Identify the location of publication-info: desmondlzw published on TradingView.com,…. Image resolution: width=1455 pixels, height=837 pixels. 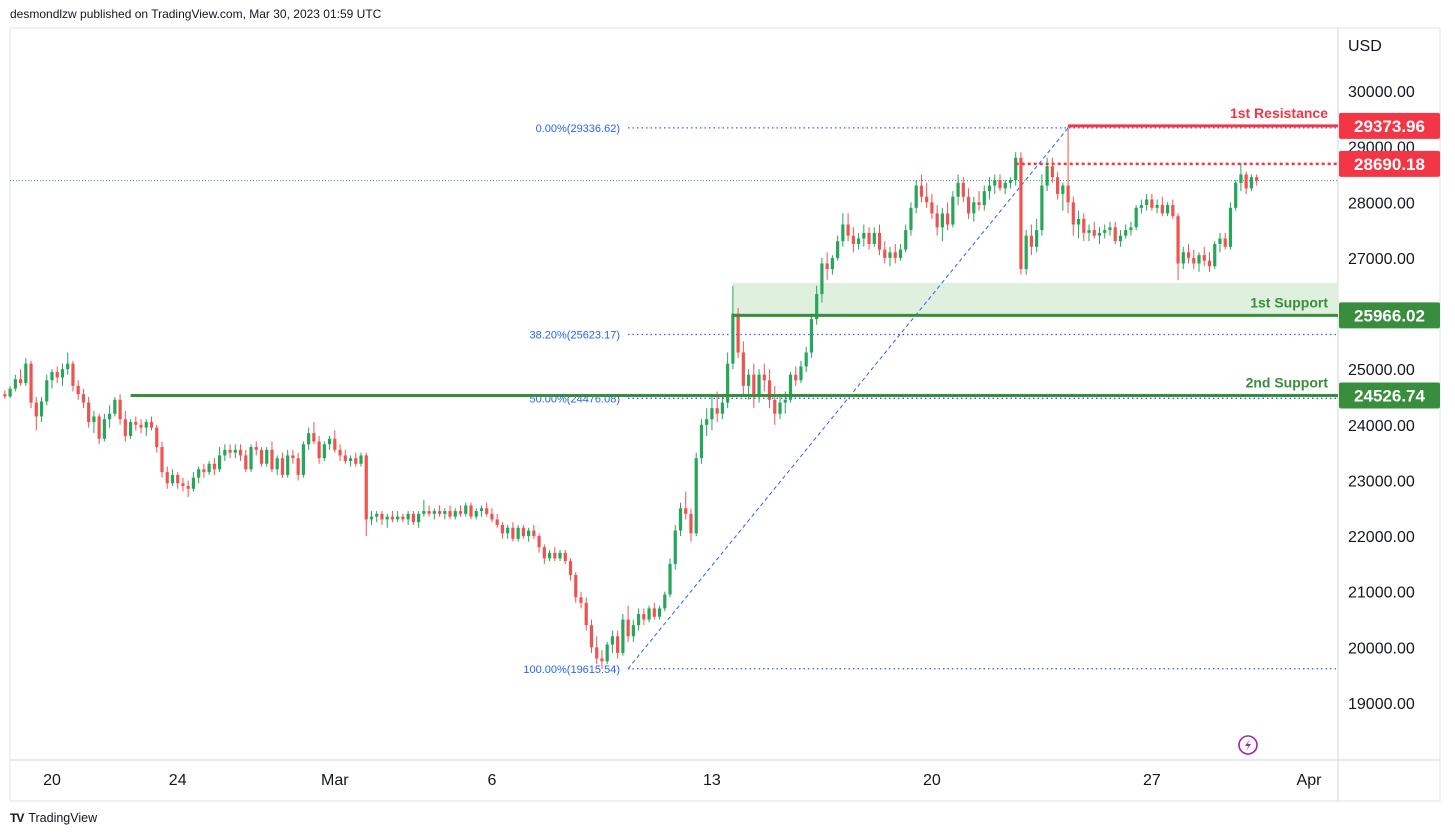
(196, 14).